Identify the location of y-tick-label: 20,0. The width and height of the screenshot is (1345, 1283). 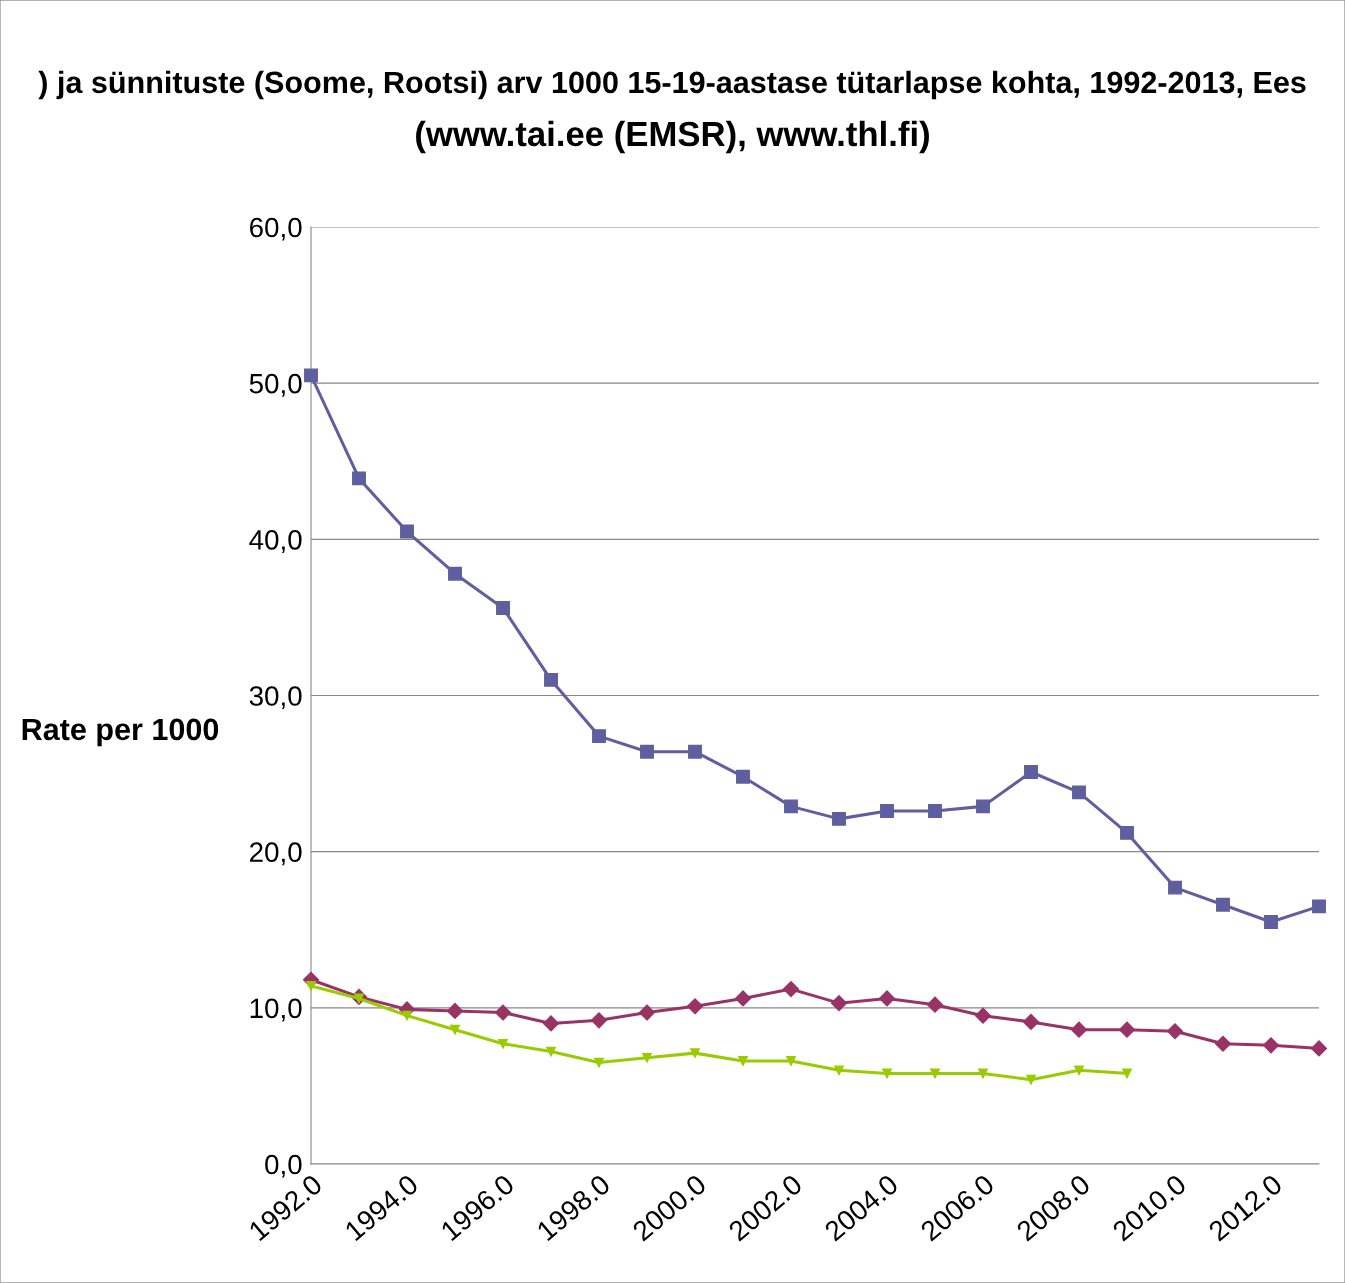
(276, 854).